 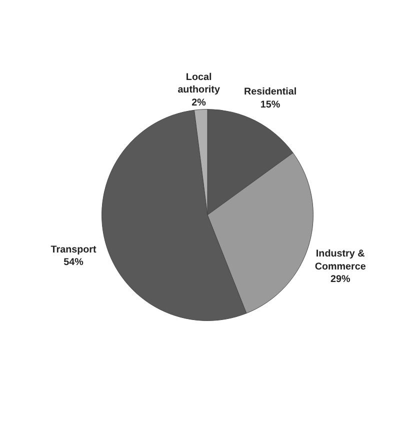 What do you see at coordinates (73, 250) in the screenshot?
I see `slice-label: Transport` at bounding box center [73, 250].